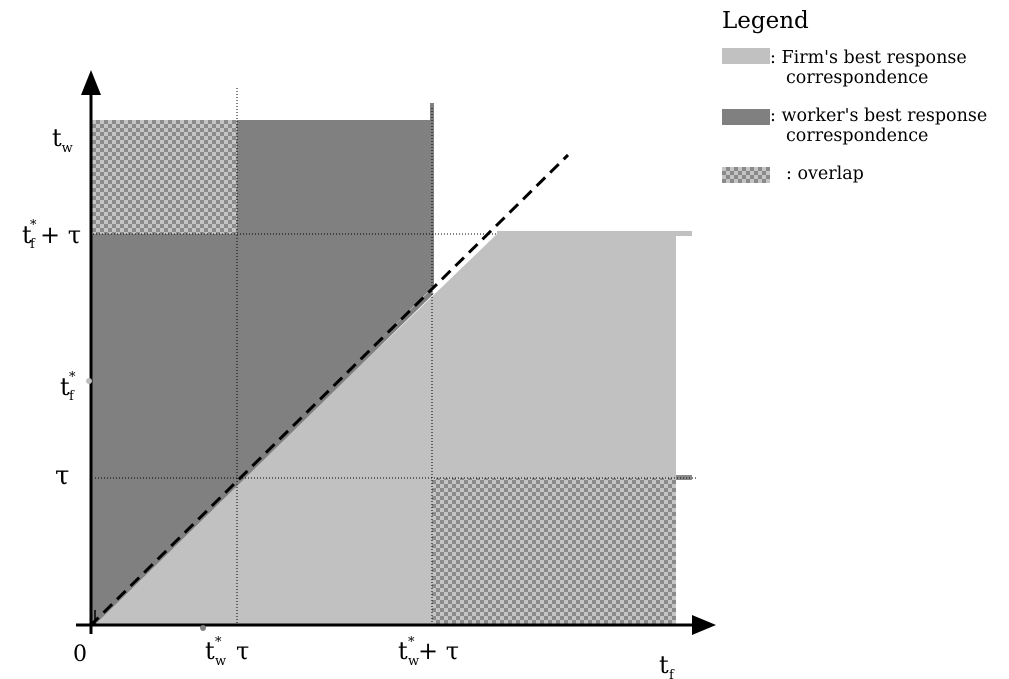 This screenshot has height=679, width=1009. I want to click on legend-swatch-worker, so click(746, 117).